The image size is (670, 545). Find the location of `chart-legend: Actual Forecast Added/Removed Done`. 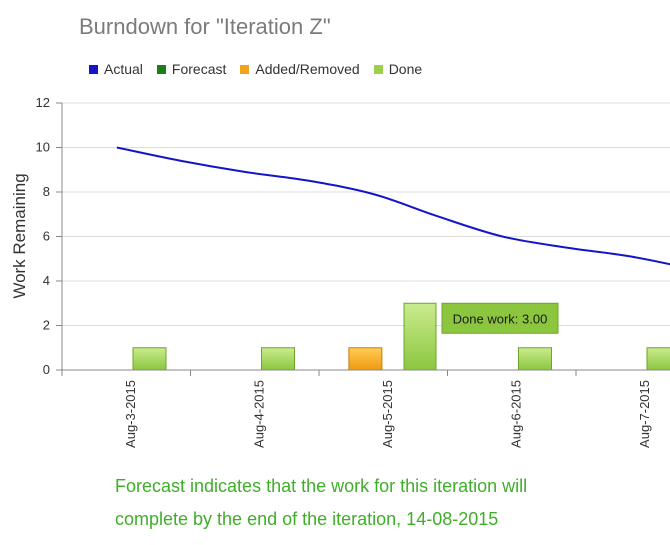

chart-legend: Actual Forecast Added/Removed Done is located at coordinates (255, 69).